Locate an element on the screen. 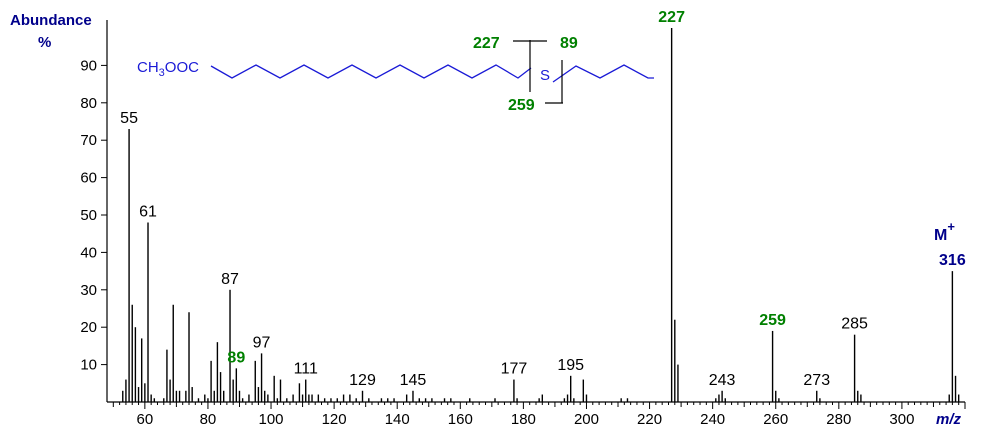 This screenshot has height=435, width=981. x-axis-title: m/z is located at coordinates (949, 419).